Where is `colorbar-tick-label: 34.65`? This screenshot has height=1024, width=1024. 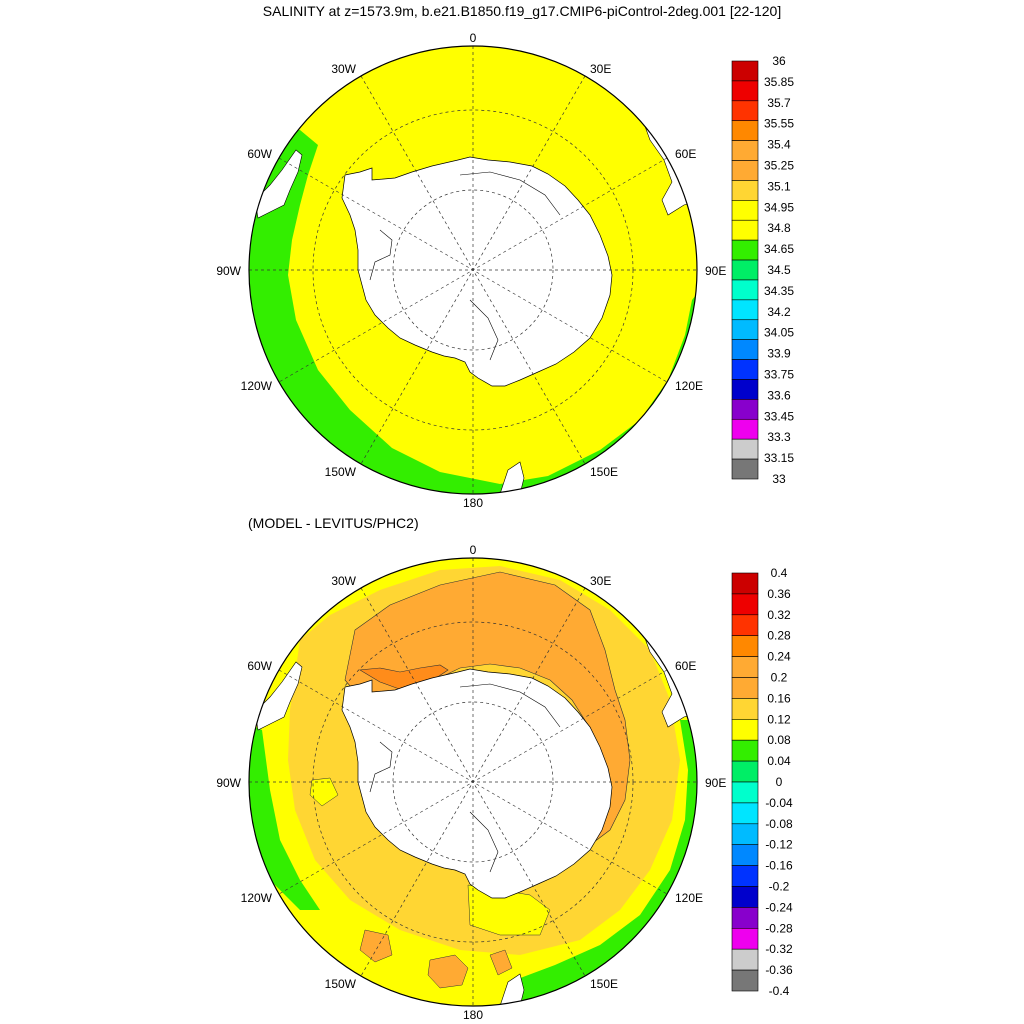
colorbar-tick-label: 34.65 is located at coordinates (779, 249).